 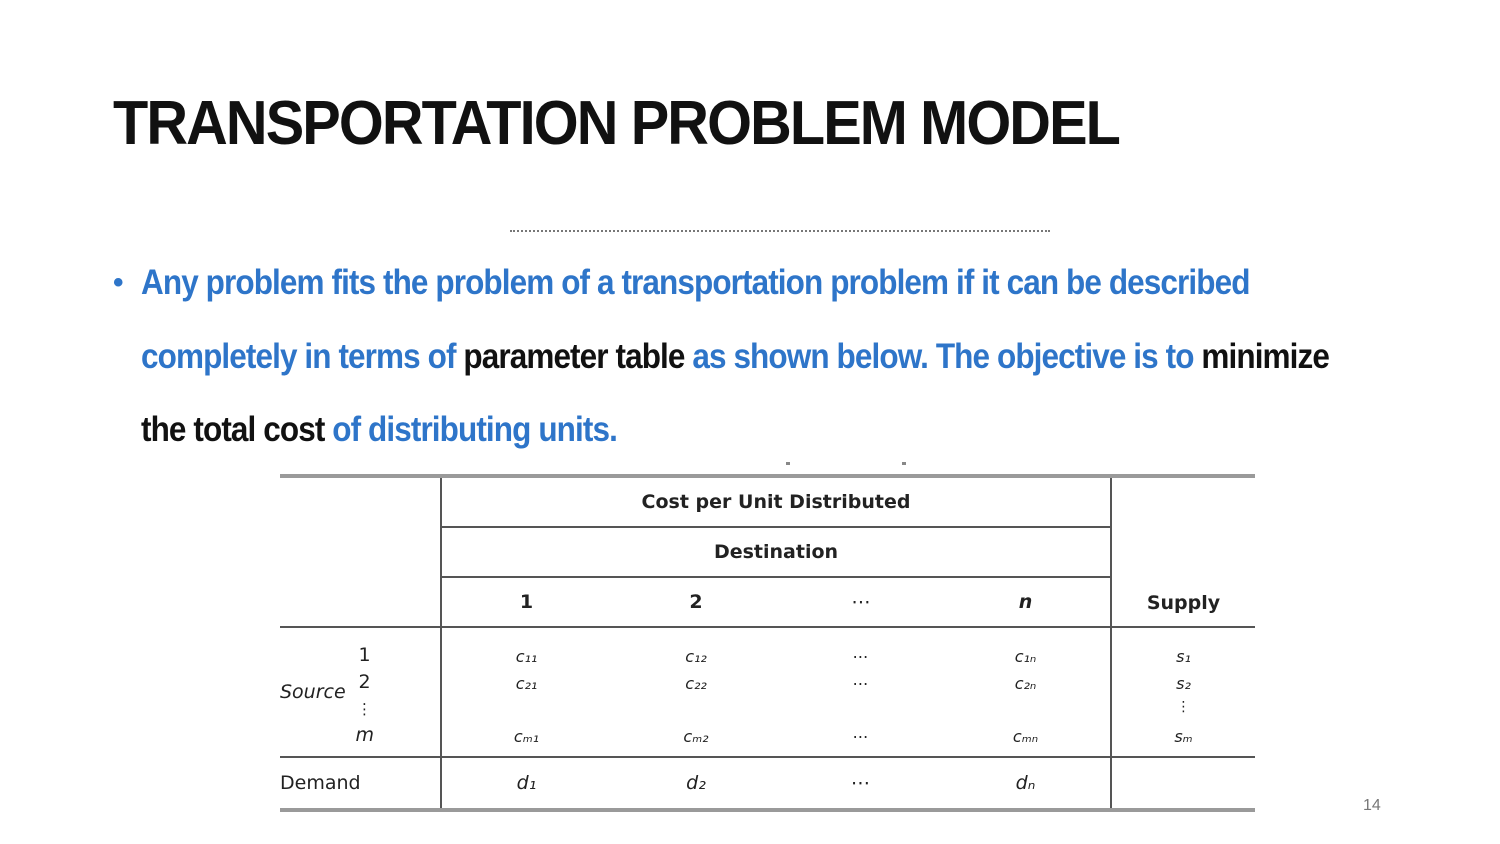 I want to click on cost-cell: c₂₁, so click(x=526, y=683).